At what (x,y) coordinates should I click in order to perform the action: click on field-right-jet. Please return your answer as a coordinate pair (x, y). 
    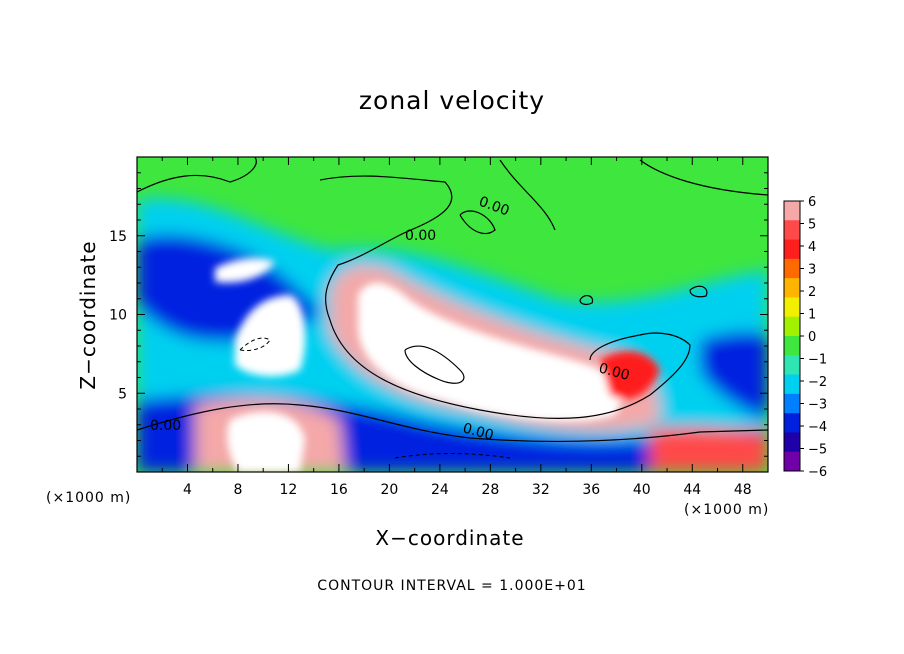
    Looking at the image, I should click on (630, 375).